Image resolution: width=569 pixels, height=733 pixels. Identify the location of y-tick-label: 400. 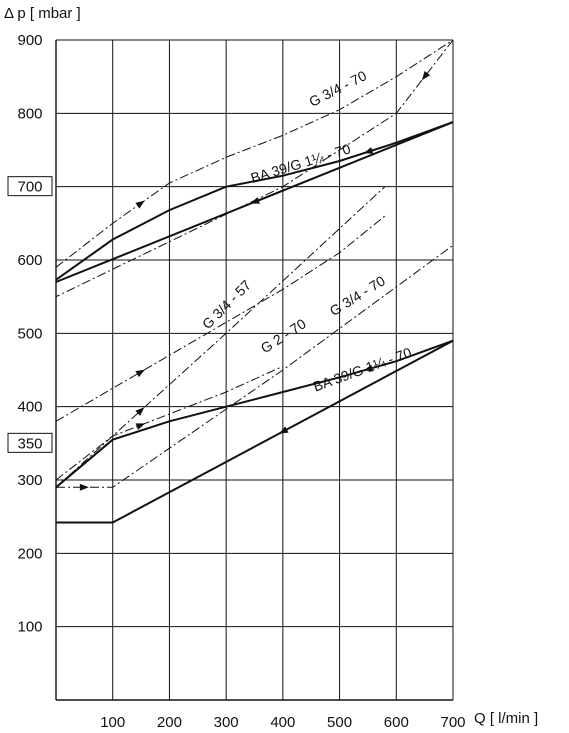
(29, 407).